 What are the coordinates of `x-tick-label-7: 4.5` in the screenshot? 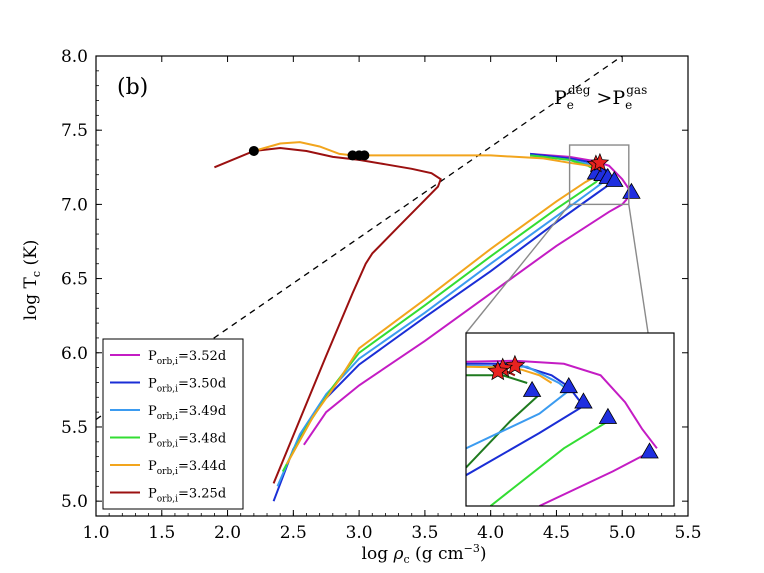 It's located at (556, 533).